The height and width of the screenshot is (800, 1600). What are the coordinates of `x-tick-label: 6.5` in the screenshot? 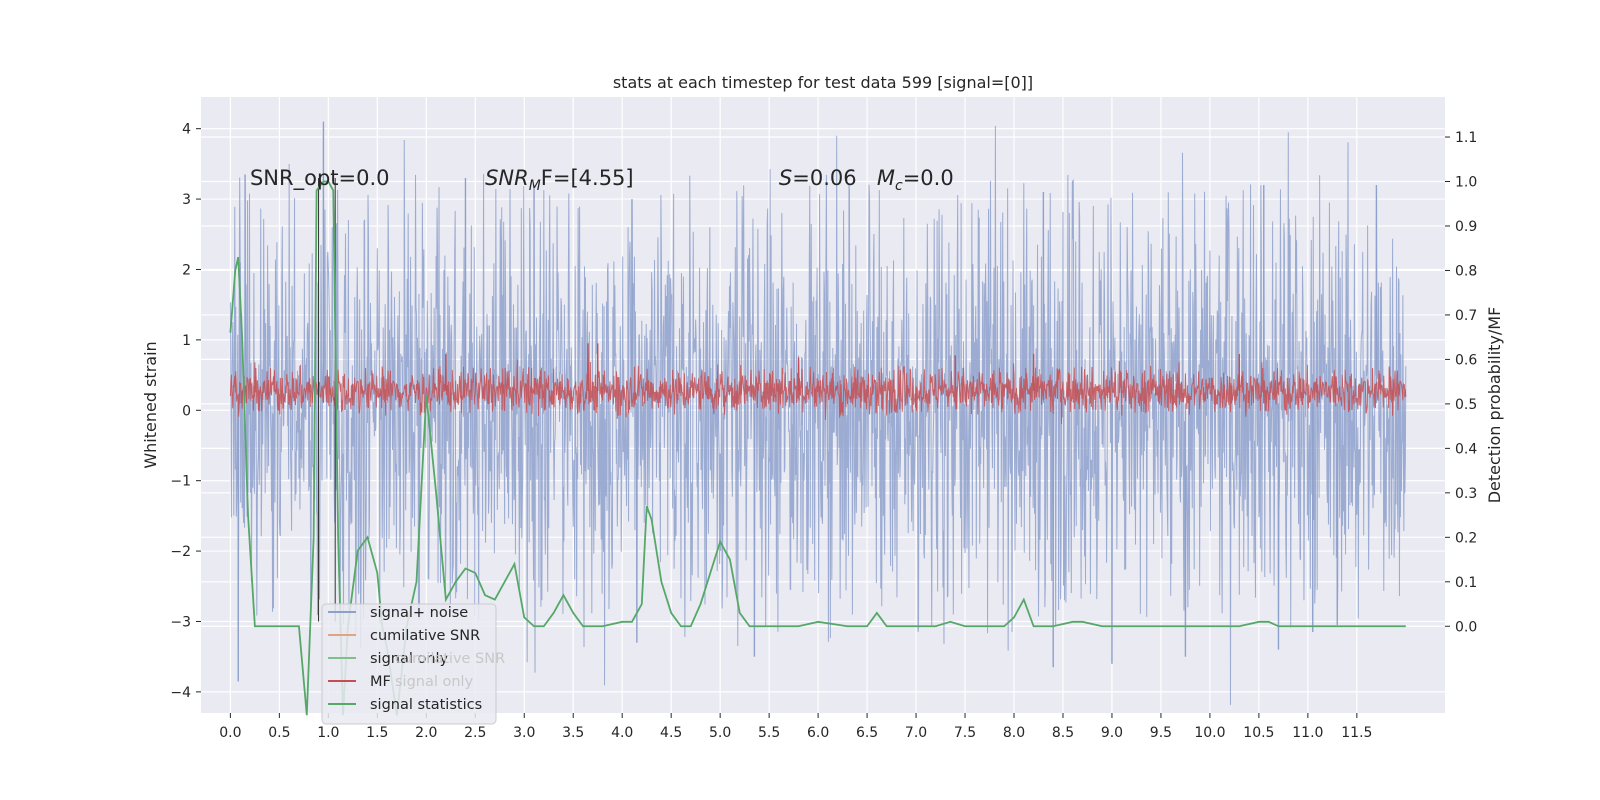 It's located at (867, 733).